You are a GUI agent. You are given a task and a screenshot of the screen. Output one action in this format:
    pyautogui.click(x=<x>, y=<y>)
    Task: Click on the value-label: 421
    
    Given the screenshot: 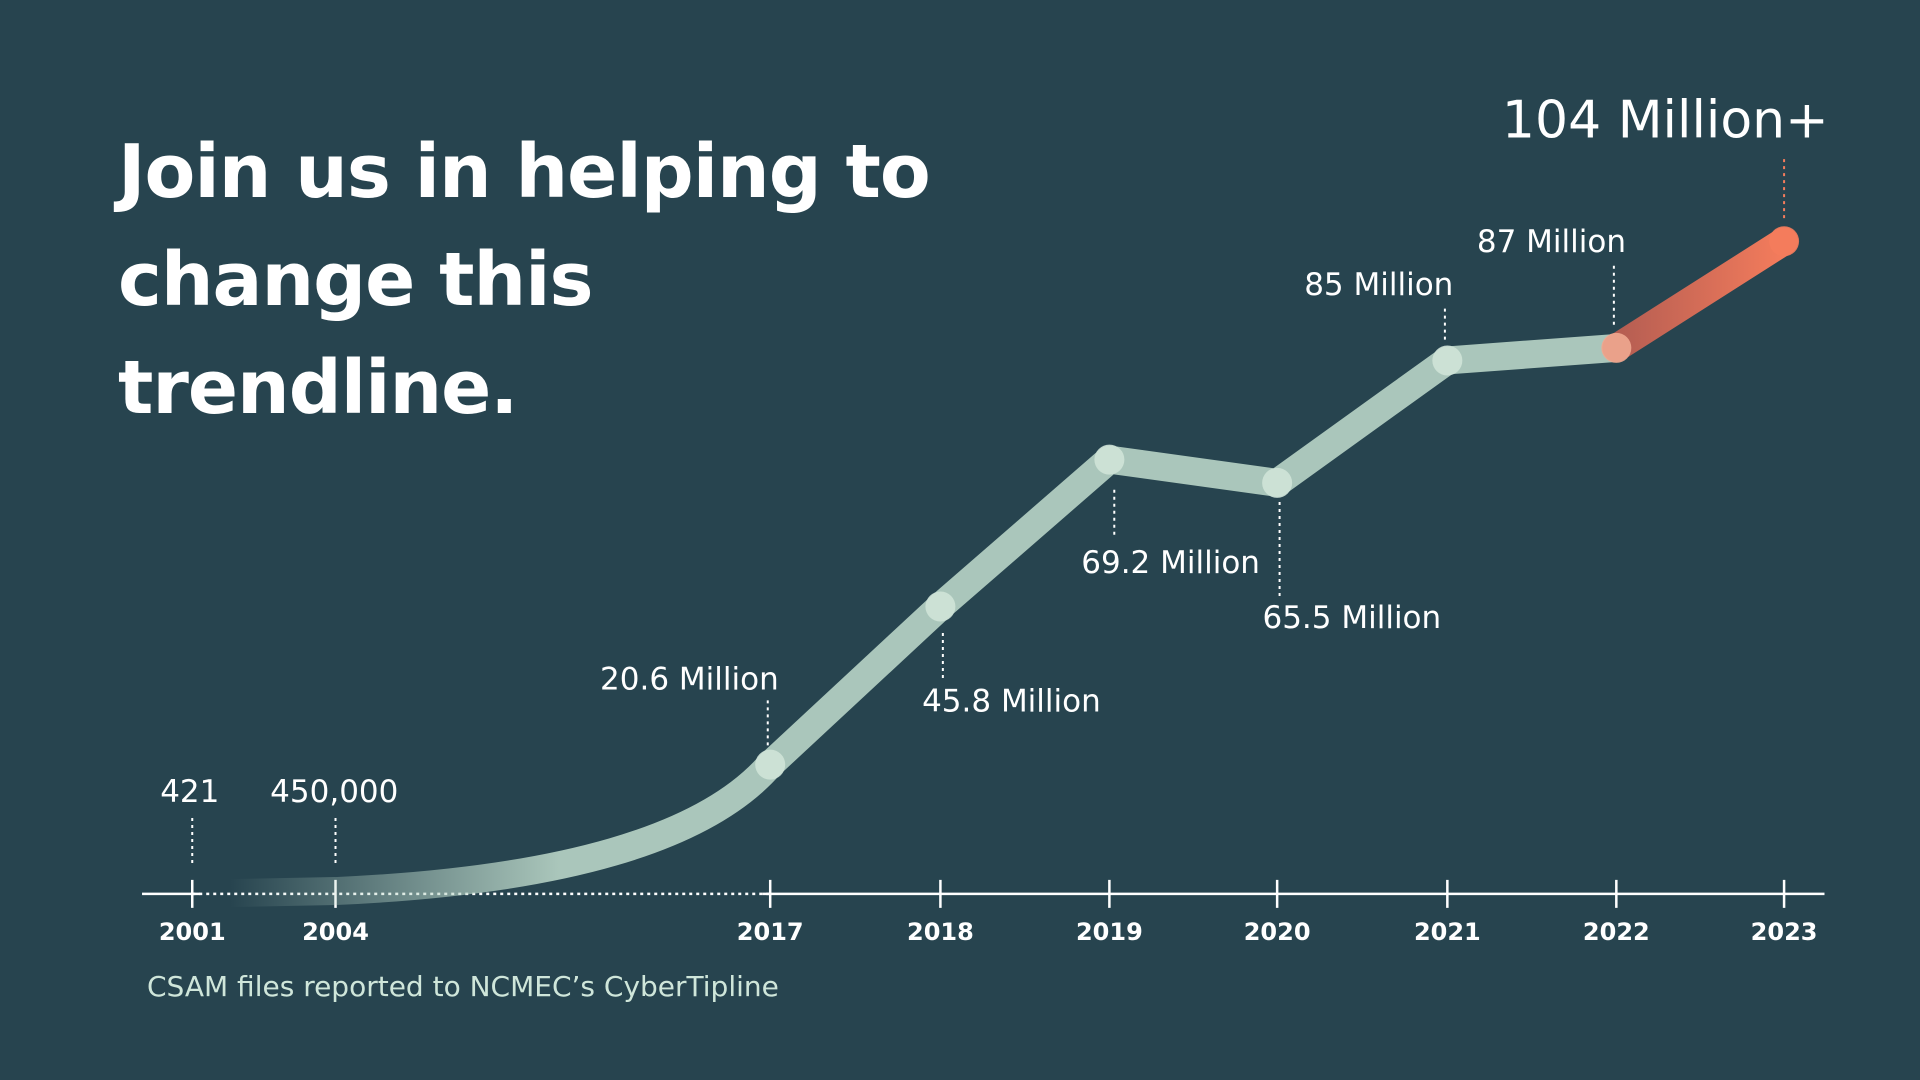 What is the action you would take?
    pyautogui.click(x=189, y=792)
    